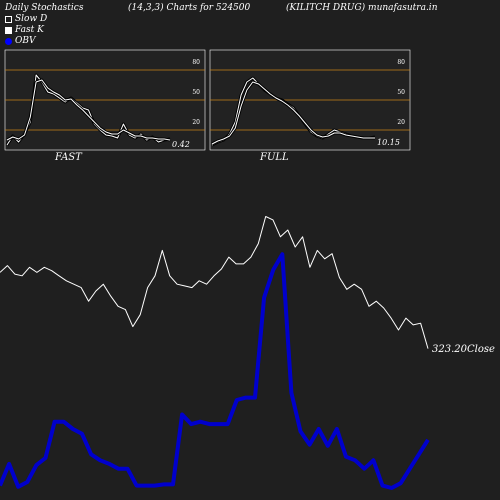  Describe the element at coordinates (401, 122) in the screenshot. I see `tick-label-full-20: 20` at that location.